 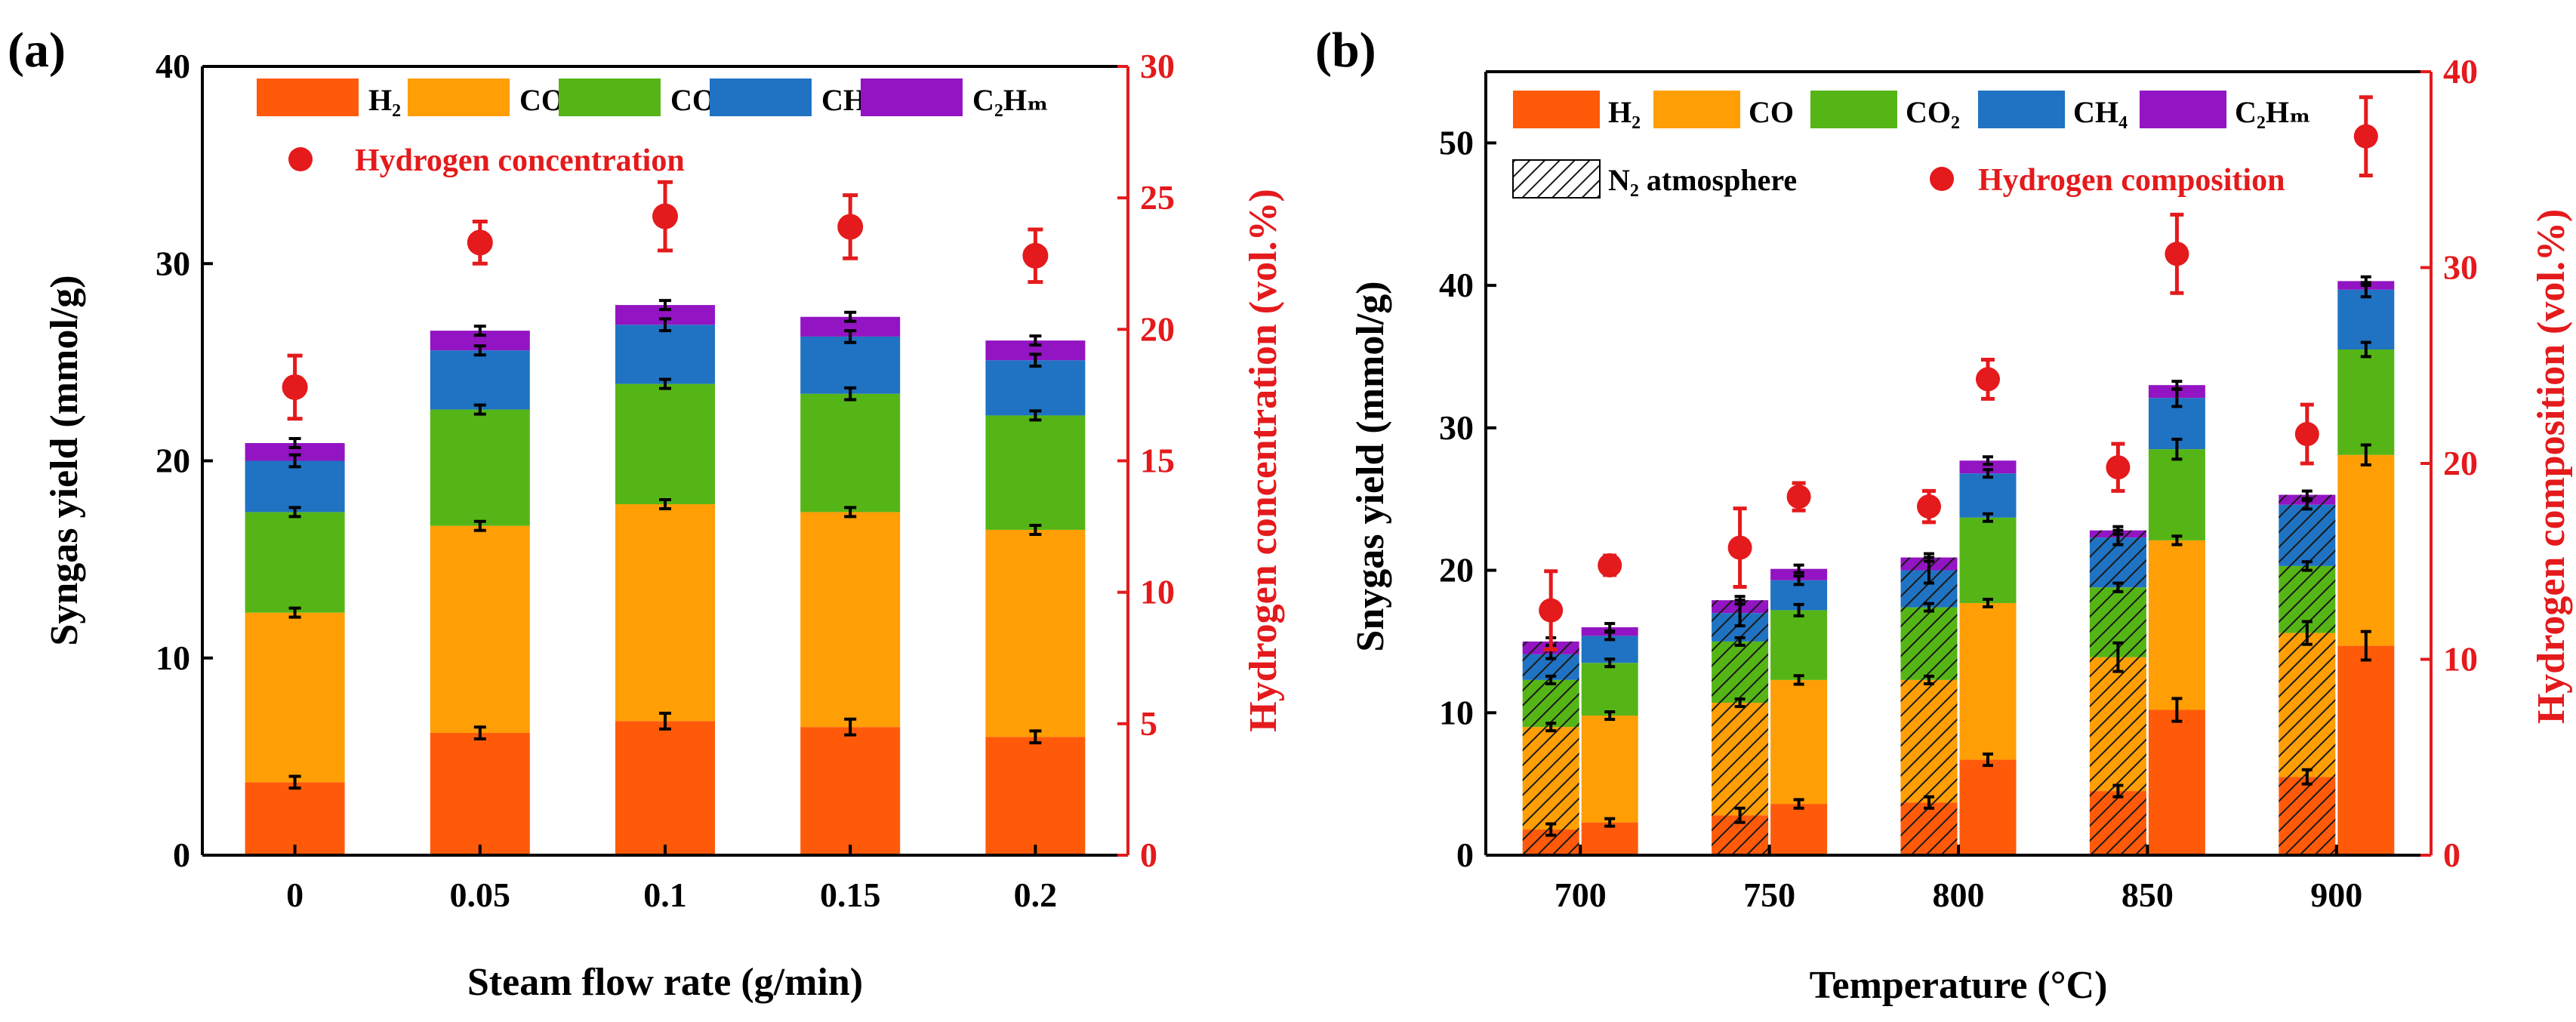 I want to click on x-tick-label: 850, so click(x=2148, y=895).